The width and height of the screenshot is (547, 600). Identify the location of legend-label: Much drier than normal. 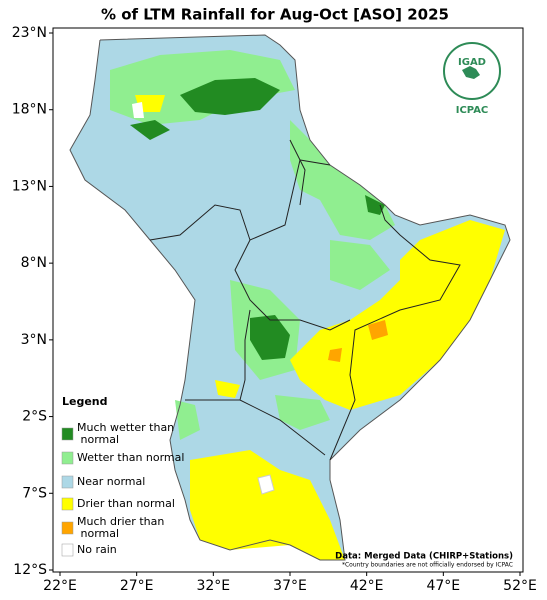
(120, 527).